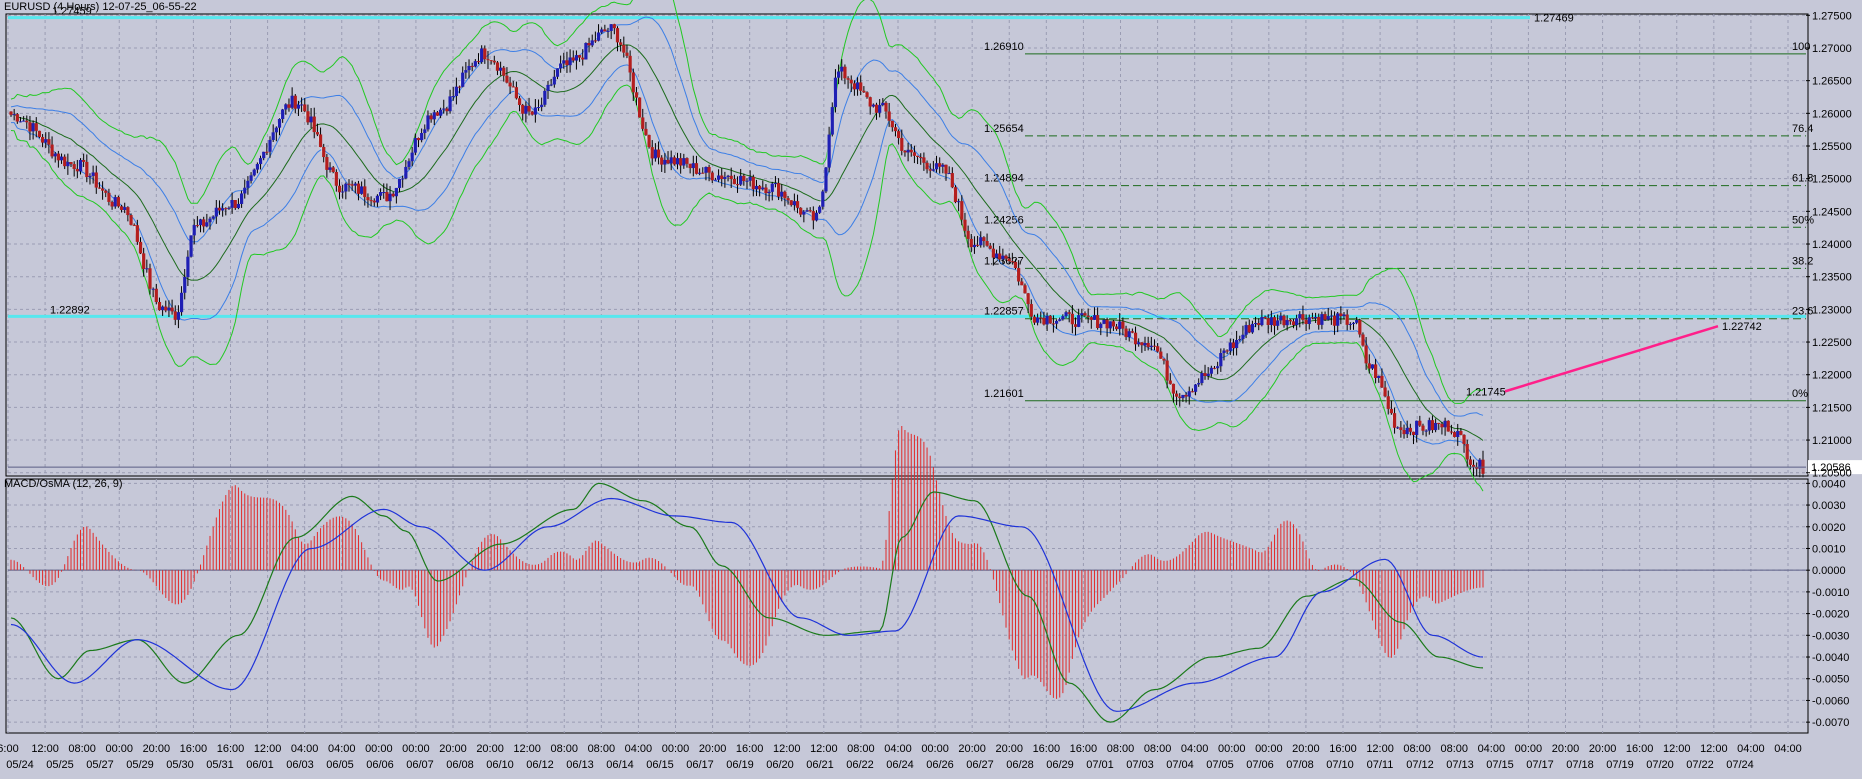 This screenshot has height=779, width=1862. What do you see at coordinates (1832, 441) in the screenshot?
I see `price-tick-label: 1.21000` at bounding box center [1832, 441].